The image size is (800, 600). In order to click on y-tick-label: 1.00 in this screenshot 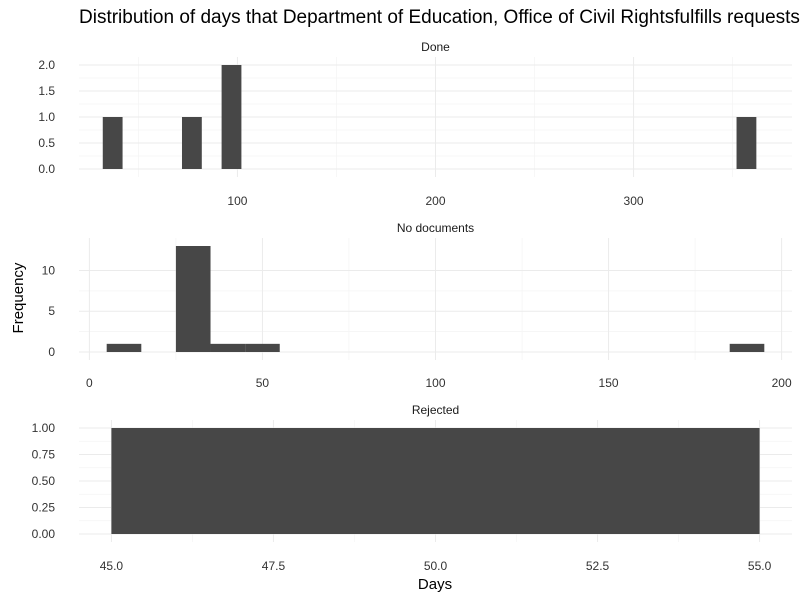, I will do `click(44, 428)`.